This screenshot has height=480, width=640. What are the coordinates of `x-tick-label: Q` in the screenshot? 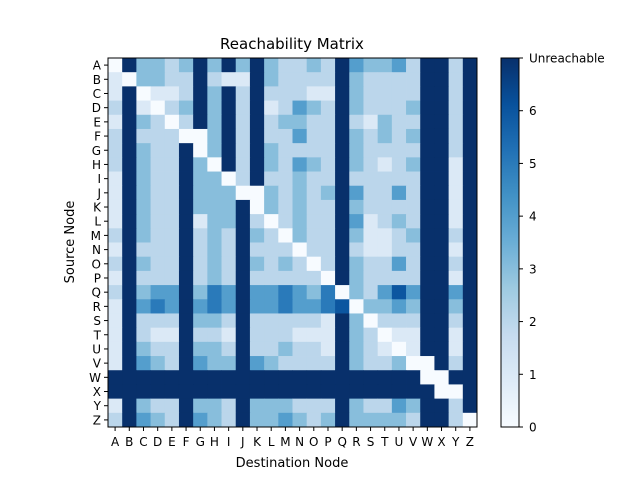 It's located at (341, 442).